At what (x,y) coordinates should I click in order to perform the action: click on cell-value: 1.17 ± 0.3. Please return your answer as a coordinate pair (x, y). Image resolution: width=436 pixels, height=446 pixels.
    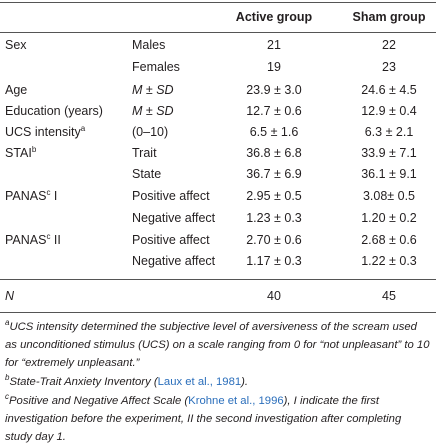
    Looking at the image, I should click on (274, 261).